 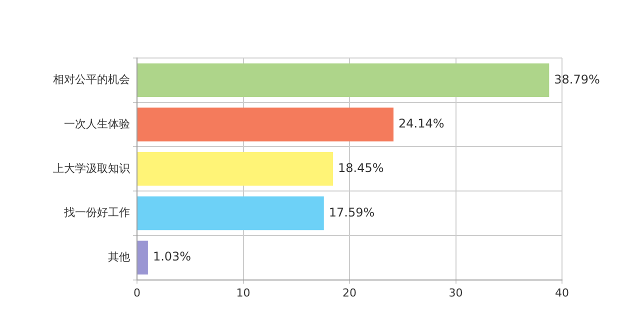 I want to click on data-label: 17.59%, so click(x=351, y=212).